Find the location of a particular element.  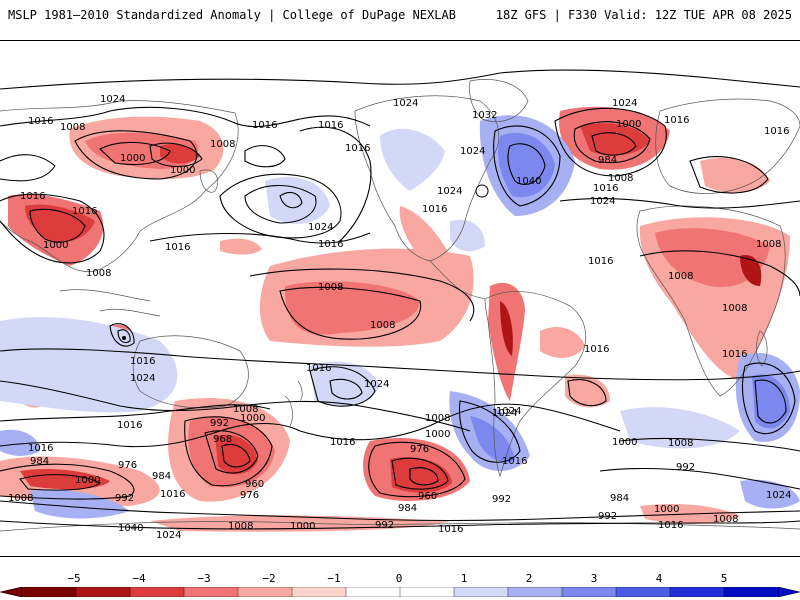

coastline-greenland is located at coordinates (499, 101).